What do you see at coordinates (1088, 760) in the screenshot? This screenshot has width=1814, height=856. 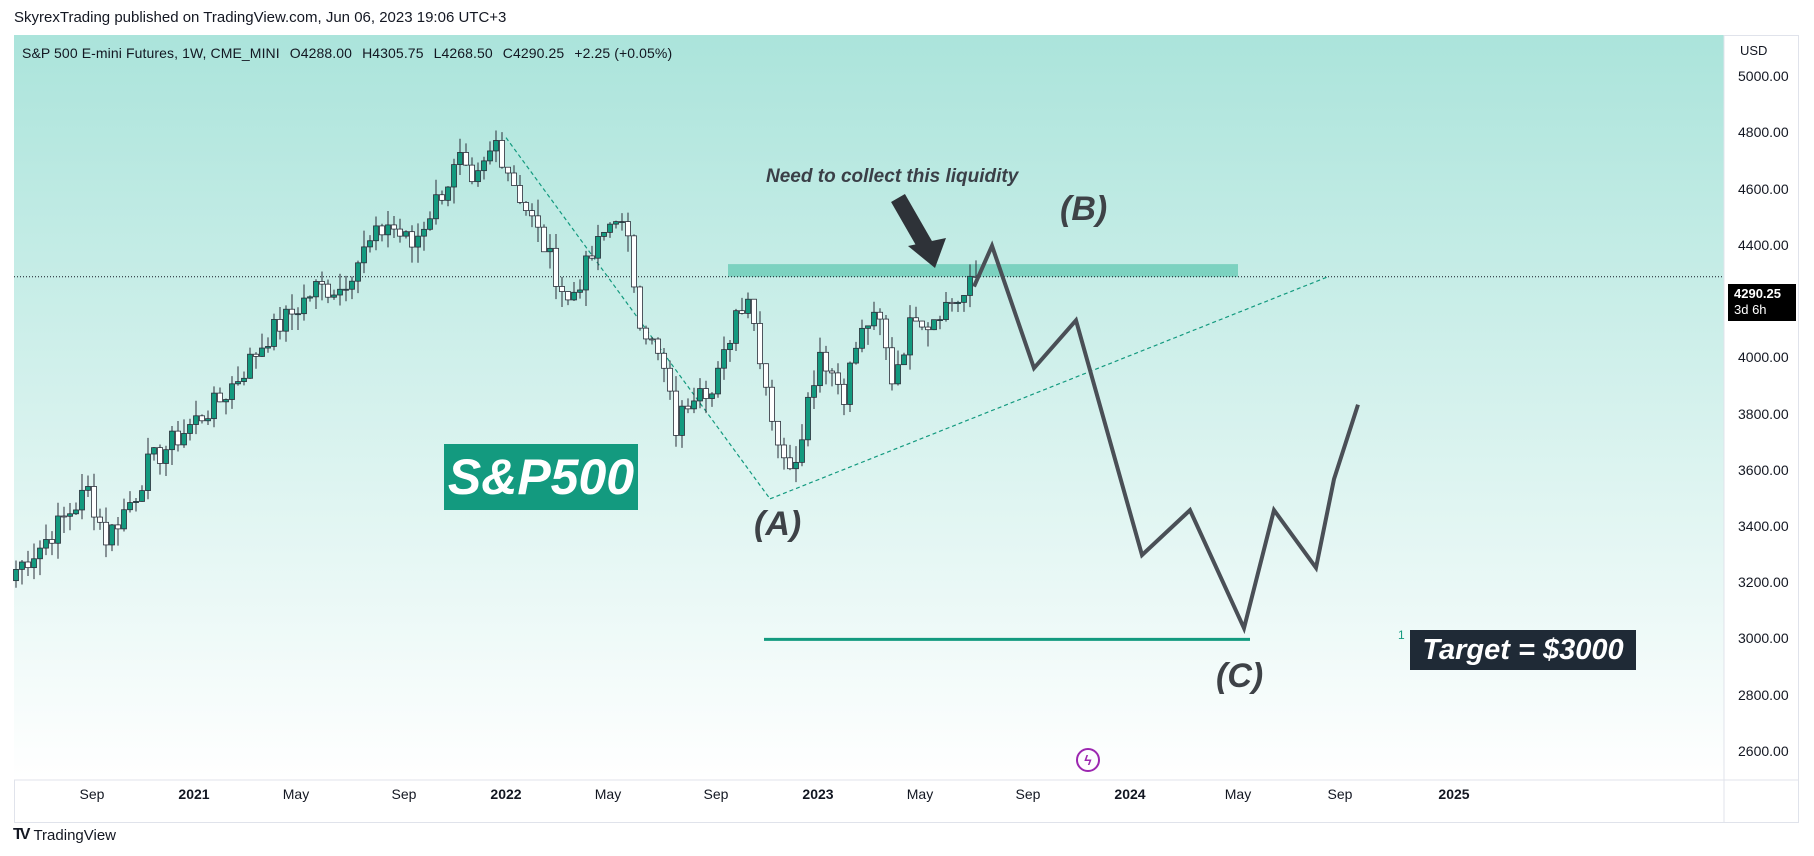 I see `lightning-icon: ϟ` at bounding box center [1088, 760].